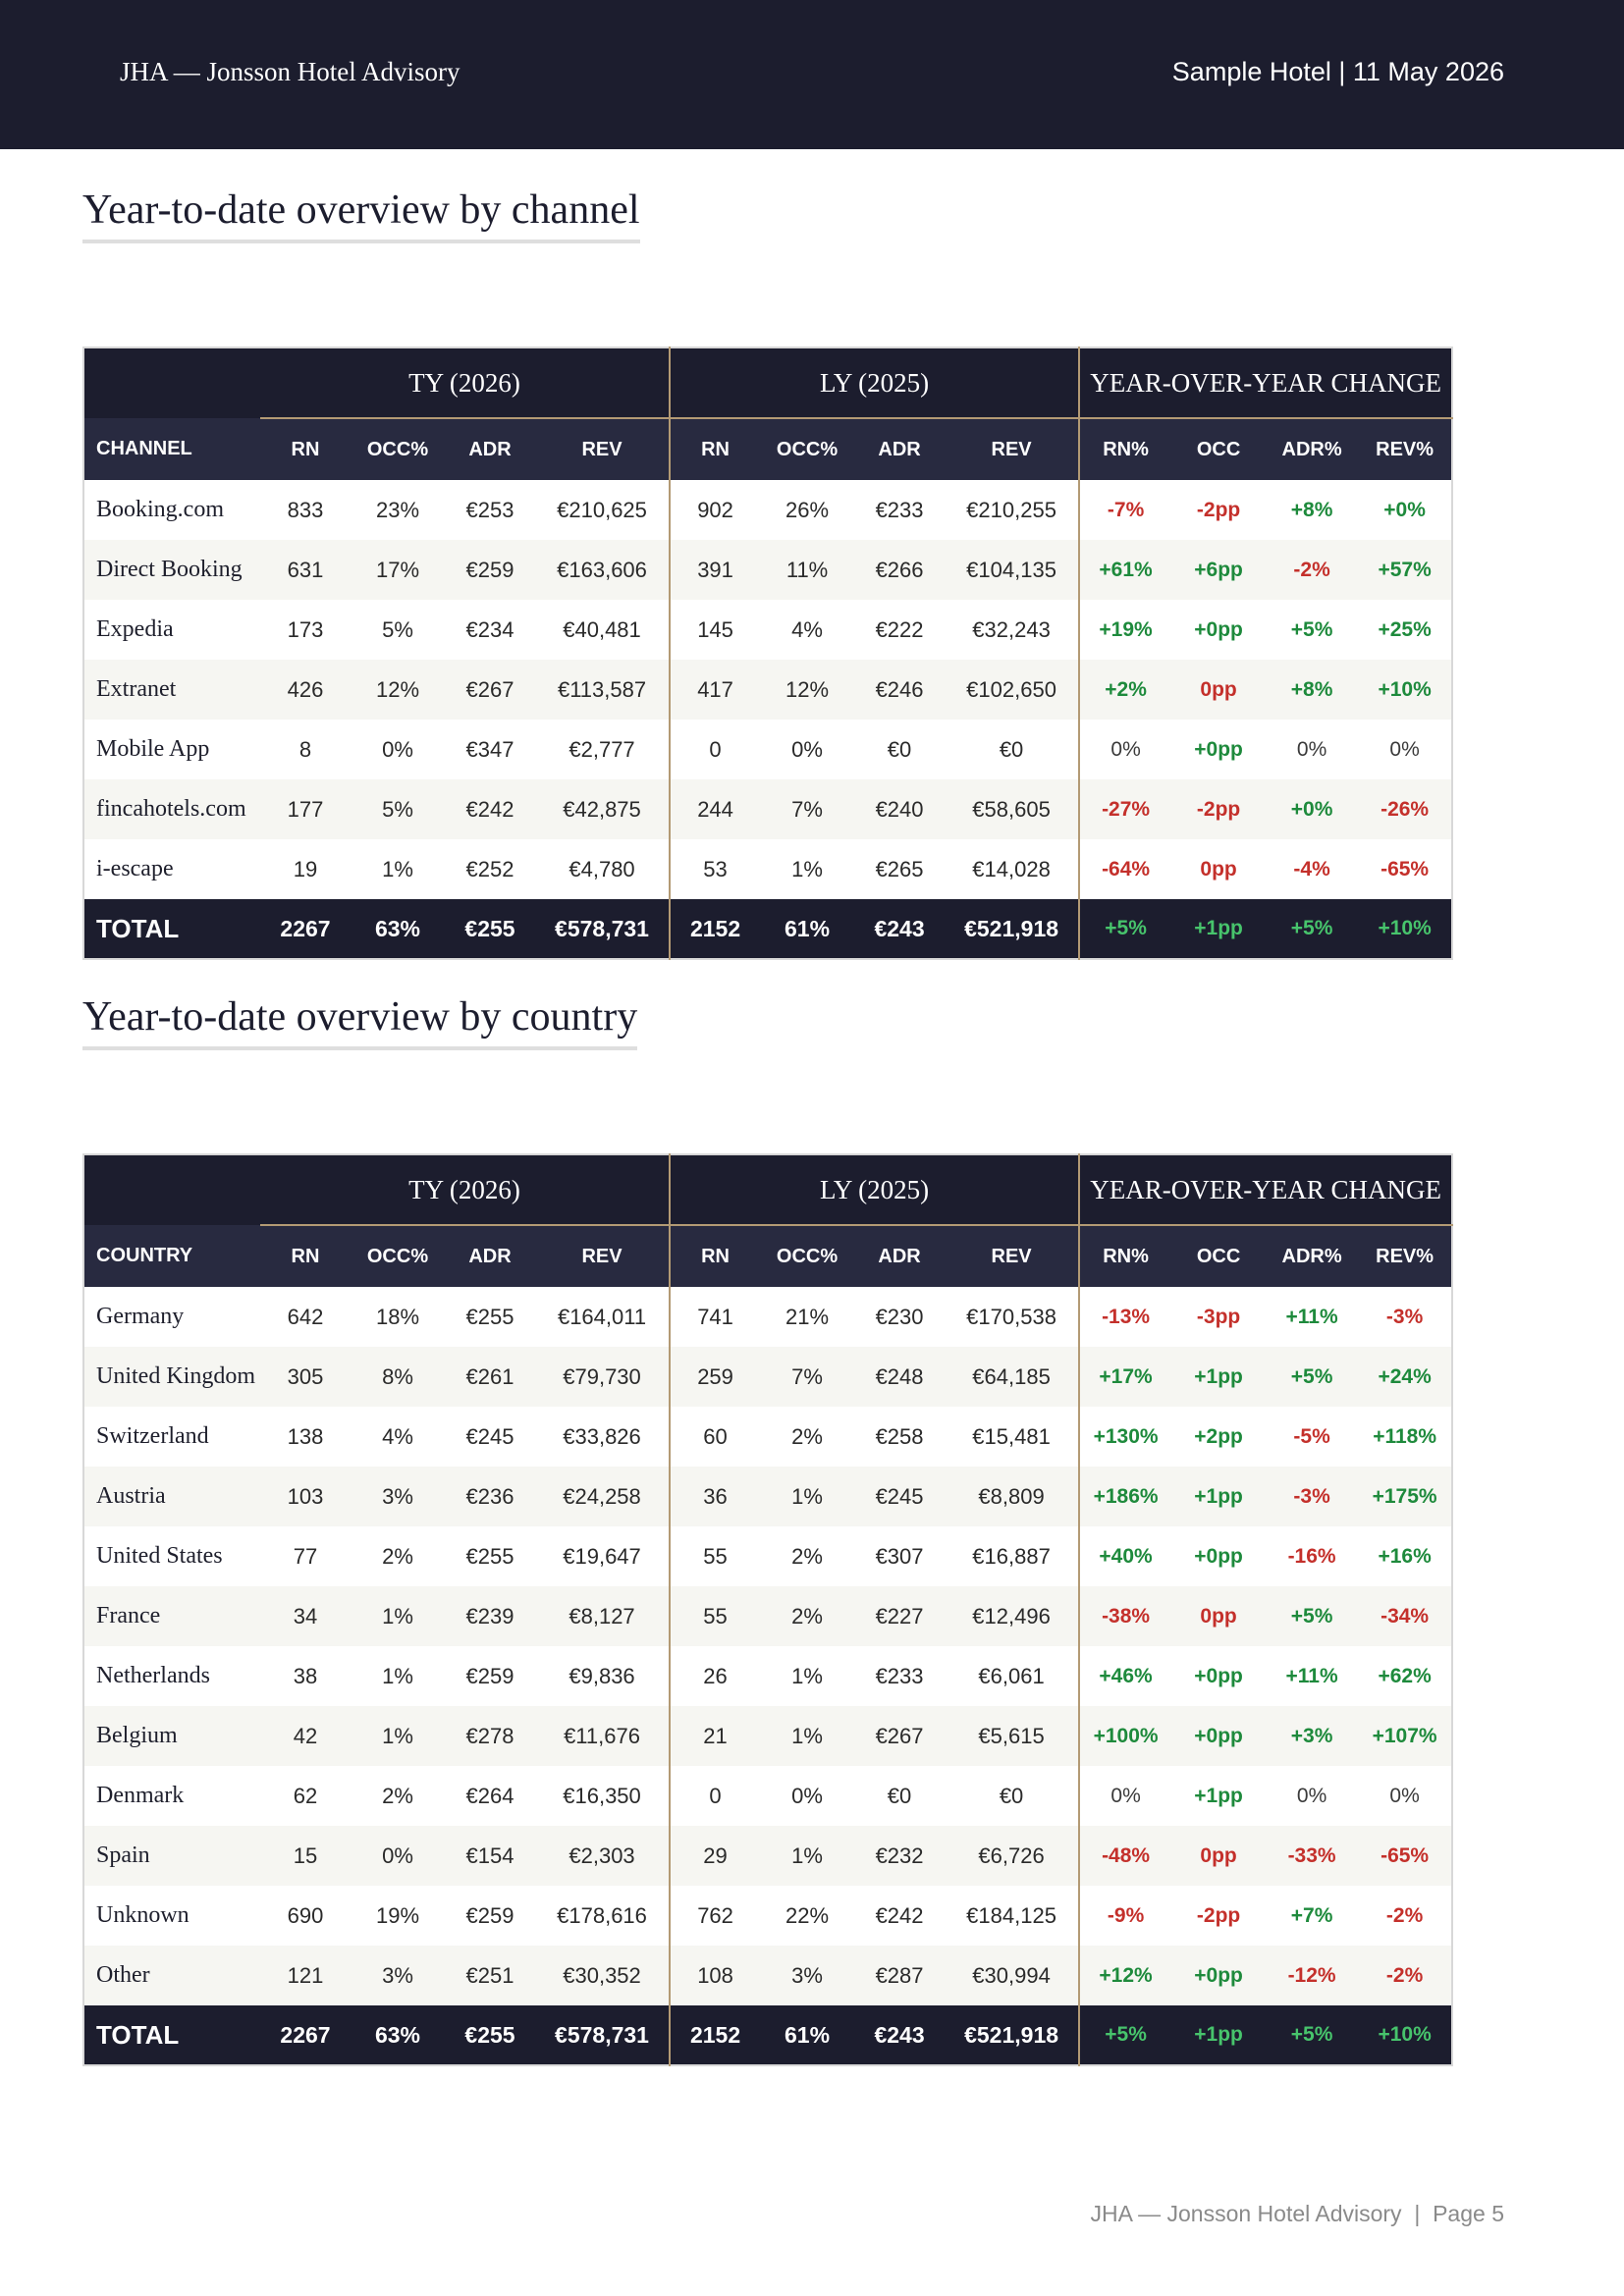 This screenshot has width=1624, height=2296. Describe the element at coordinates (1265, 1190) in the screenshot. I see `group-yoy: YEAR-OVER-YEAR CHANGE` at that location.